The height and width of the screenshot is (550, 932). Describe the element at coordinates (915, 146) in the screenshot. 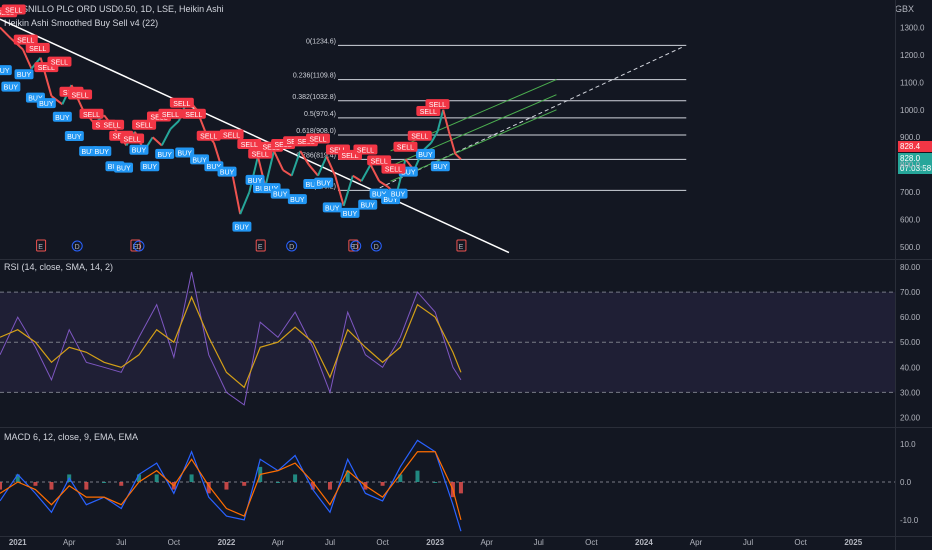

I see `close-price-box: 828.4` at that location.